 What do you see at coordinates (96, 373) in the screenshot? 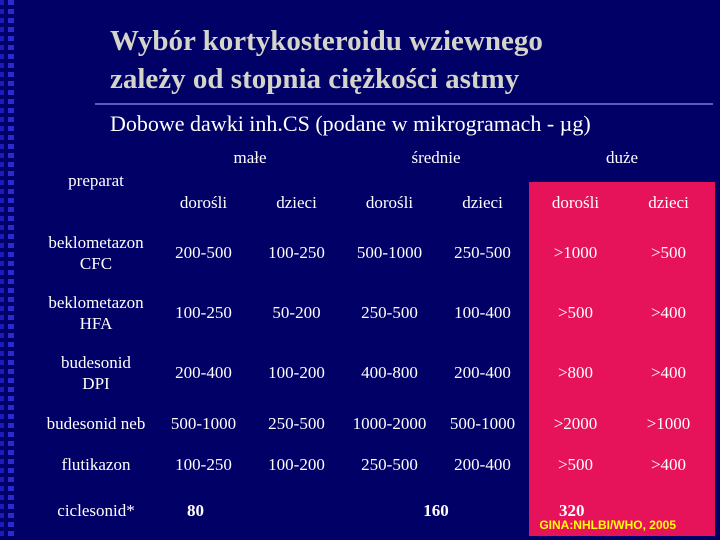
I see `drug-name: budesonid DPI` at bounding box center [96, 373].